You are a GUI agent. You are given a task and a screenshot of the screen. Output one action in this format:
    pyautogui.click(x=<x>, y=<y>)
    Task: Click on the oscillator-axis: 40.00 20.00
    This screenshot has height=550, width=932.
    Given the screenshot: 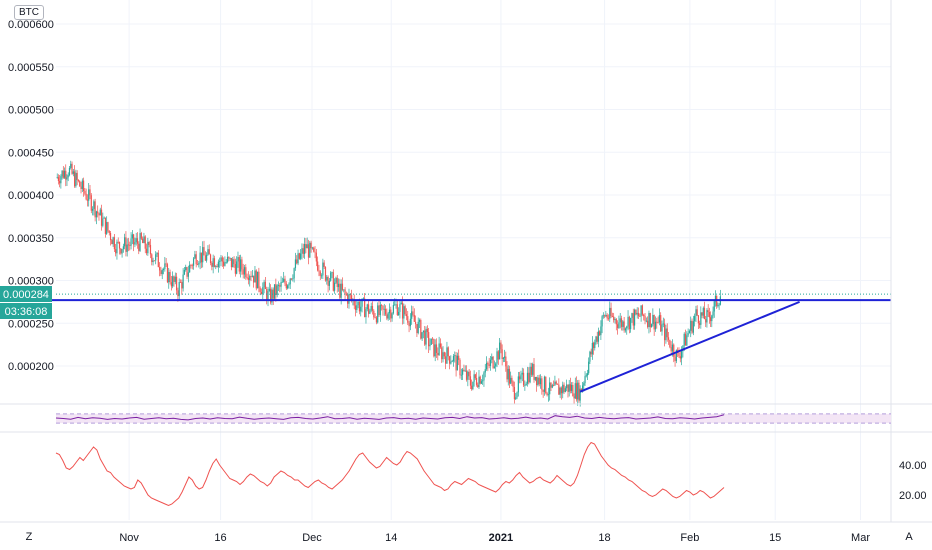 What is the action you would take?
    pyautogui.click(x=913, y=481)
    